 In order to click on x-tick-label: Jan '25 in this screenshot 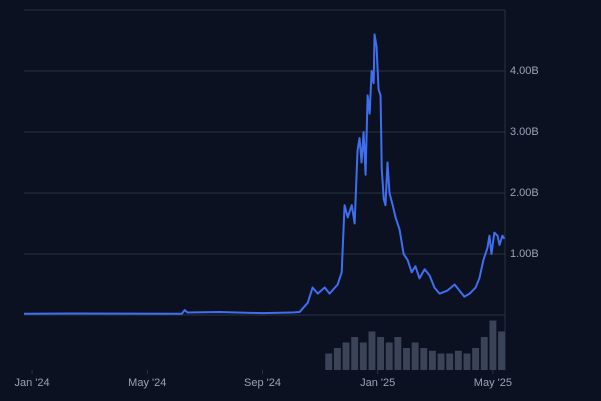, I will do `click(377, 383)`.